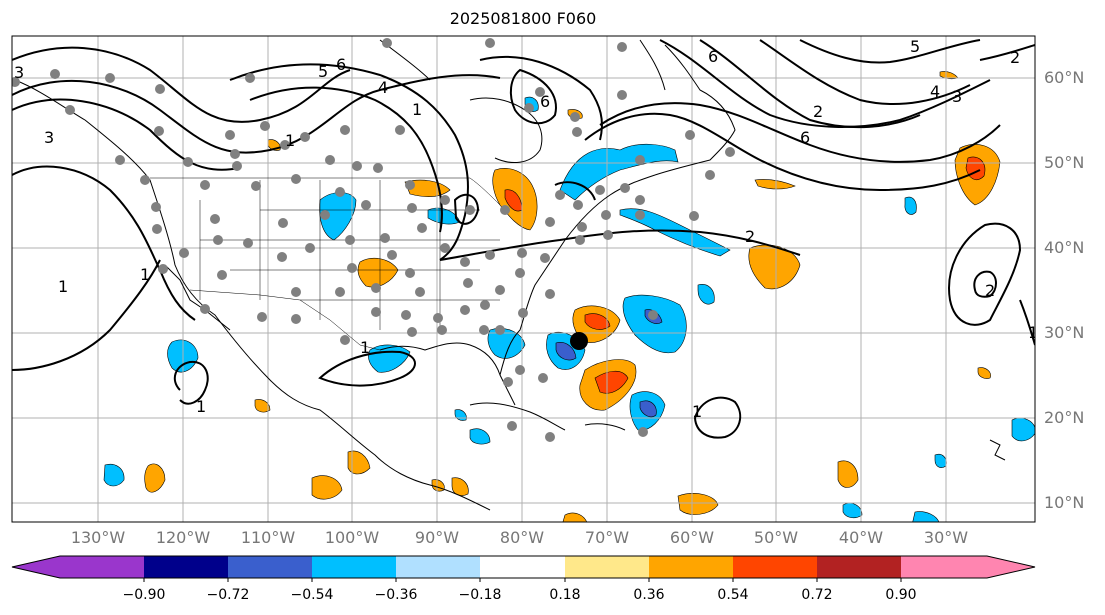 This screenshot has height=615, width=1105. Describe the element at coordinates (144, 595) in the screenshot. I see `colorbar-tick-label: −0.90` at that location.